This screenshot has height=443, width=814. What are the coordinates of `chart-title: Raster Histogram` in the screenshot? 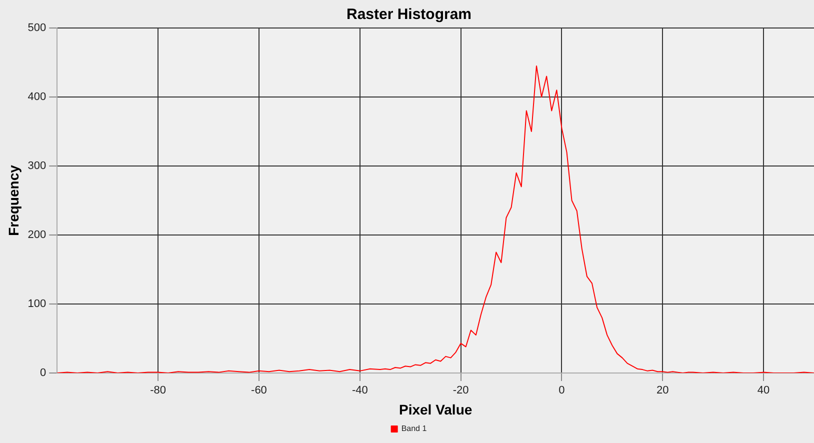 It's located at (409, 15).